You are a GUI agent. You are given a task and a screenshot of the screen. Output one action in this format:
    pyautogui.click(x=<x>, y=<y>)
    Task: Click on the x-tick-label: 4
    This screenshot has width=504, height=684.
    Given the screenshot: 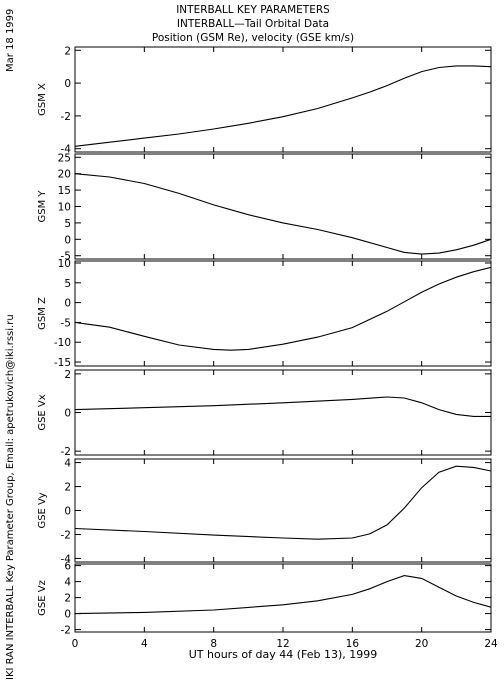 What is the action you would take?
    pyautogui.click(x=144, y=644)
    